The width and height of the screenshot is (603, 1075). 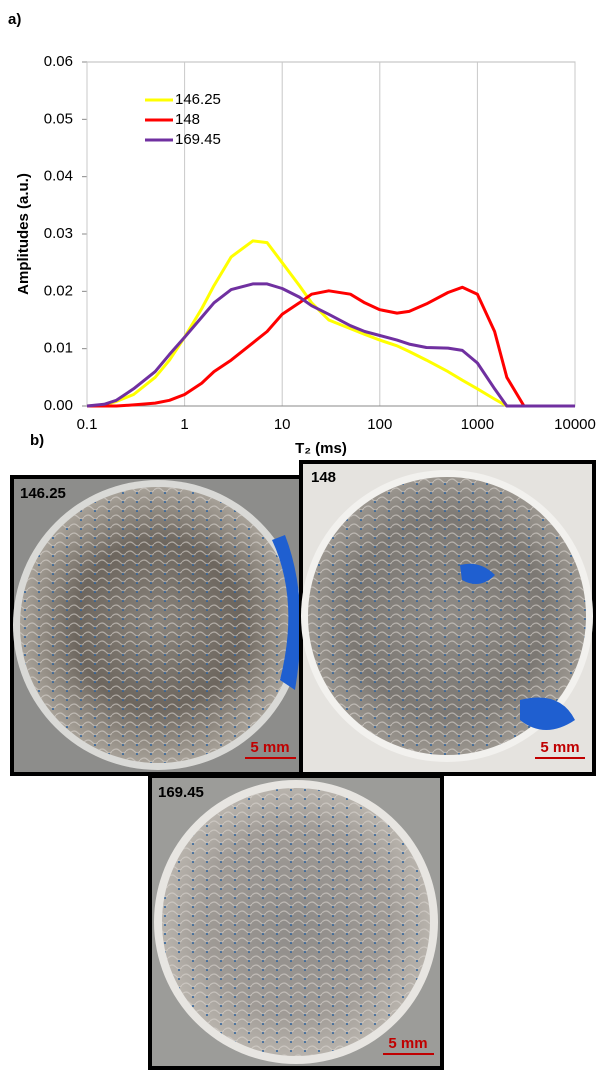 I want to click on y-tick-label: 0.01, so click(x=58, y=348).